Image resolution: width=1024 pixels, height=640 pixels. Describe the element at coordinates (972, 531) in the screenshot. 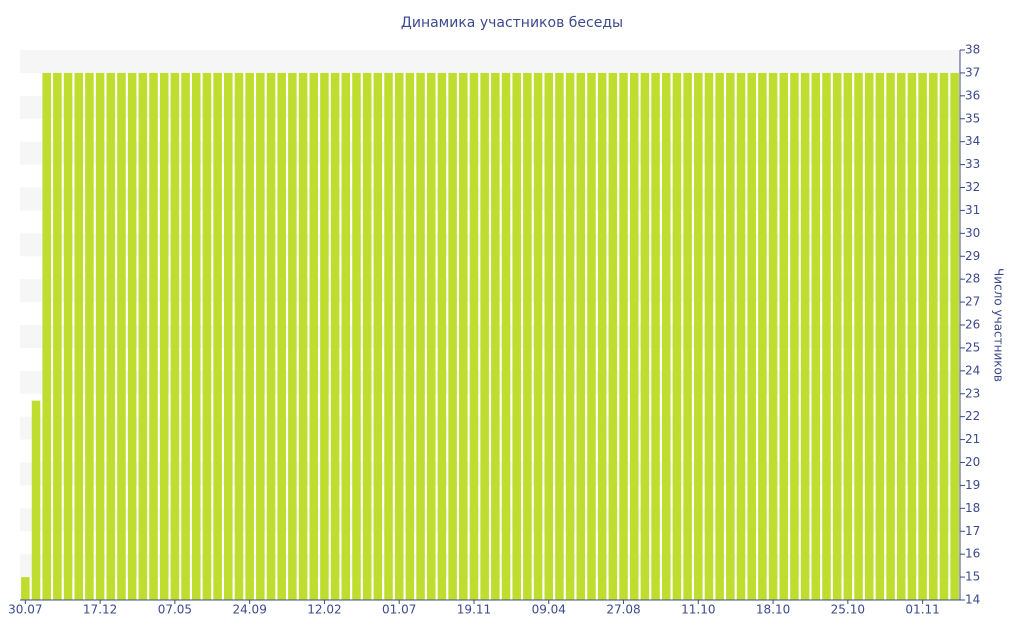

I see `y-tick-label: 17` at that location.